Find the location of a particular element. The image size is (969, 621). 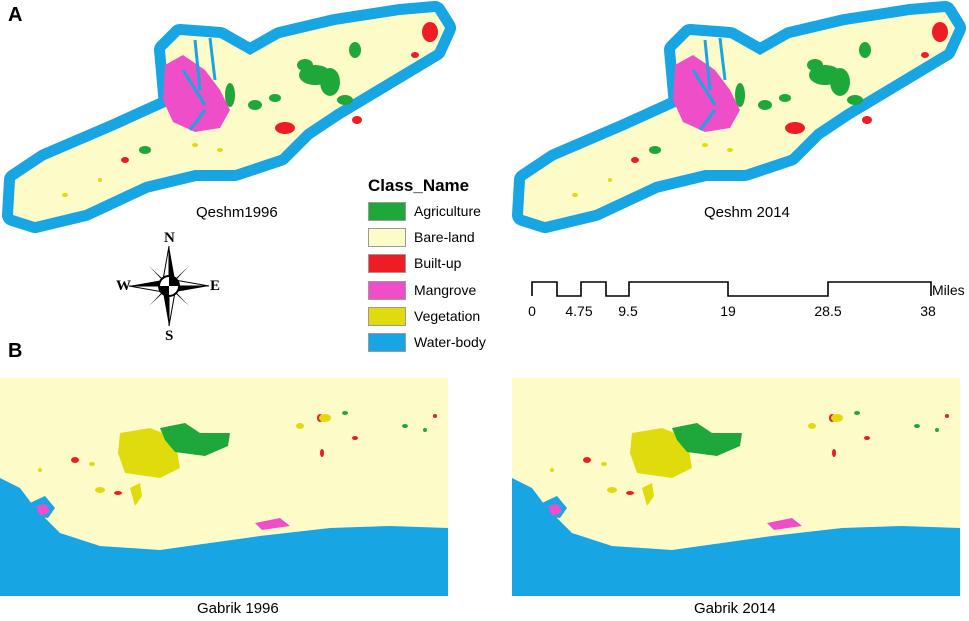

gabrik-2014-caption: Gabrik 2014 is located at coordinates (735, 608).